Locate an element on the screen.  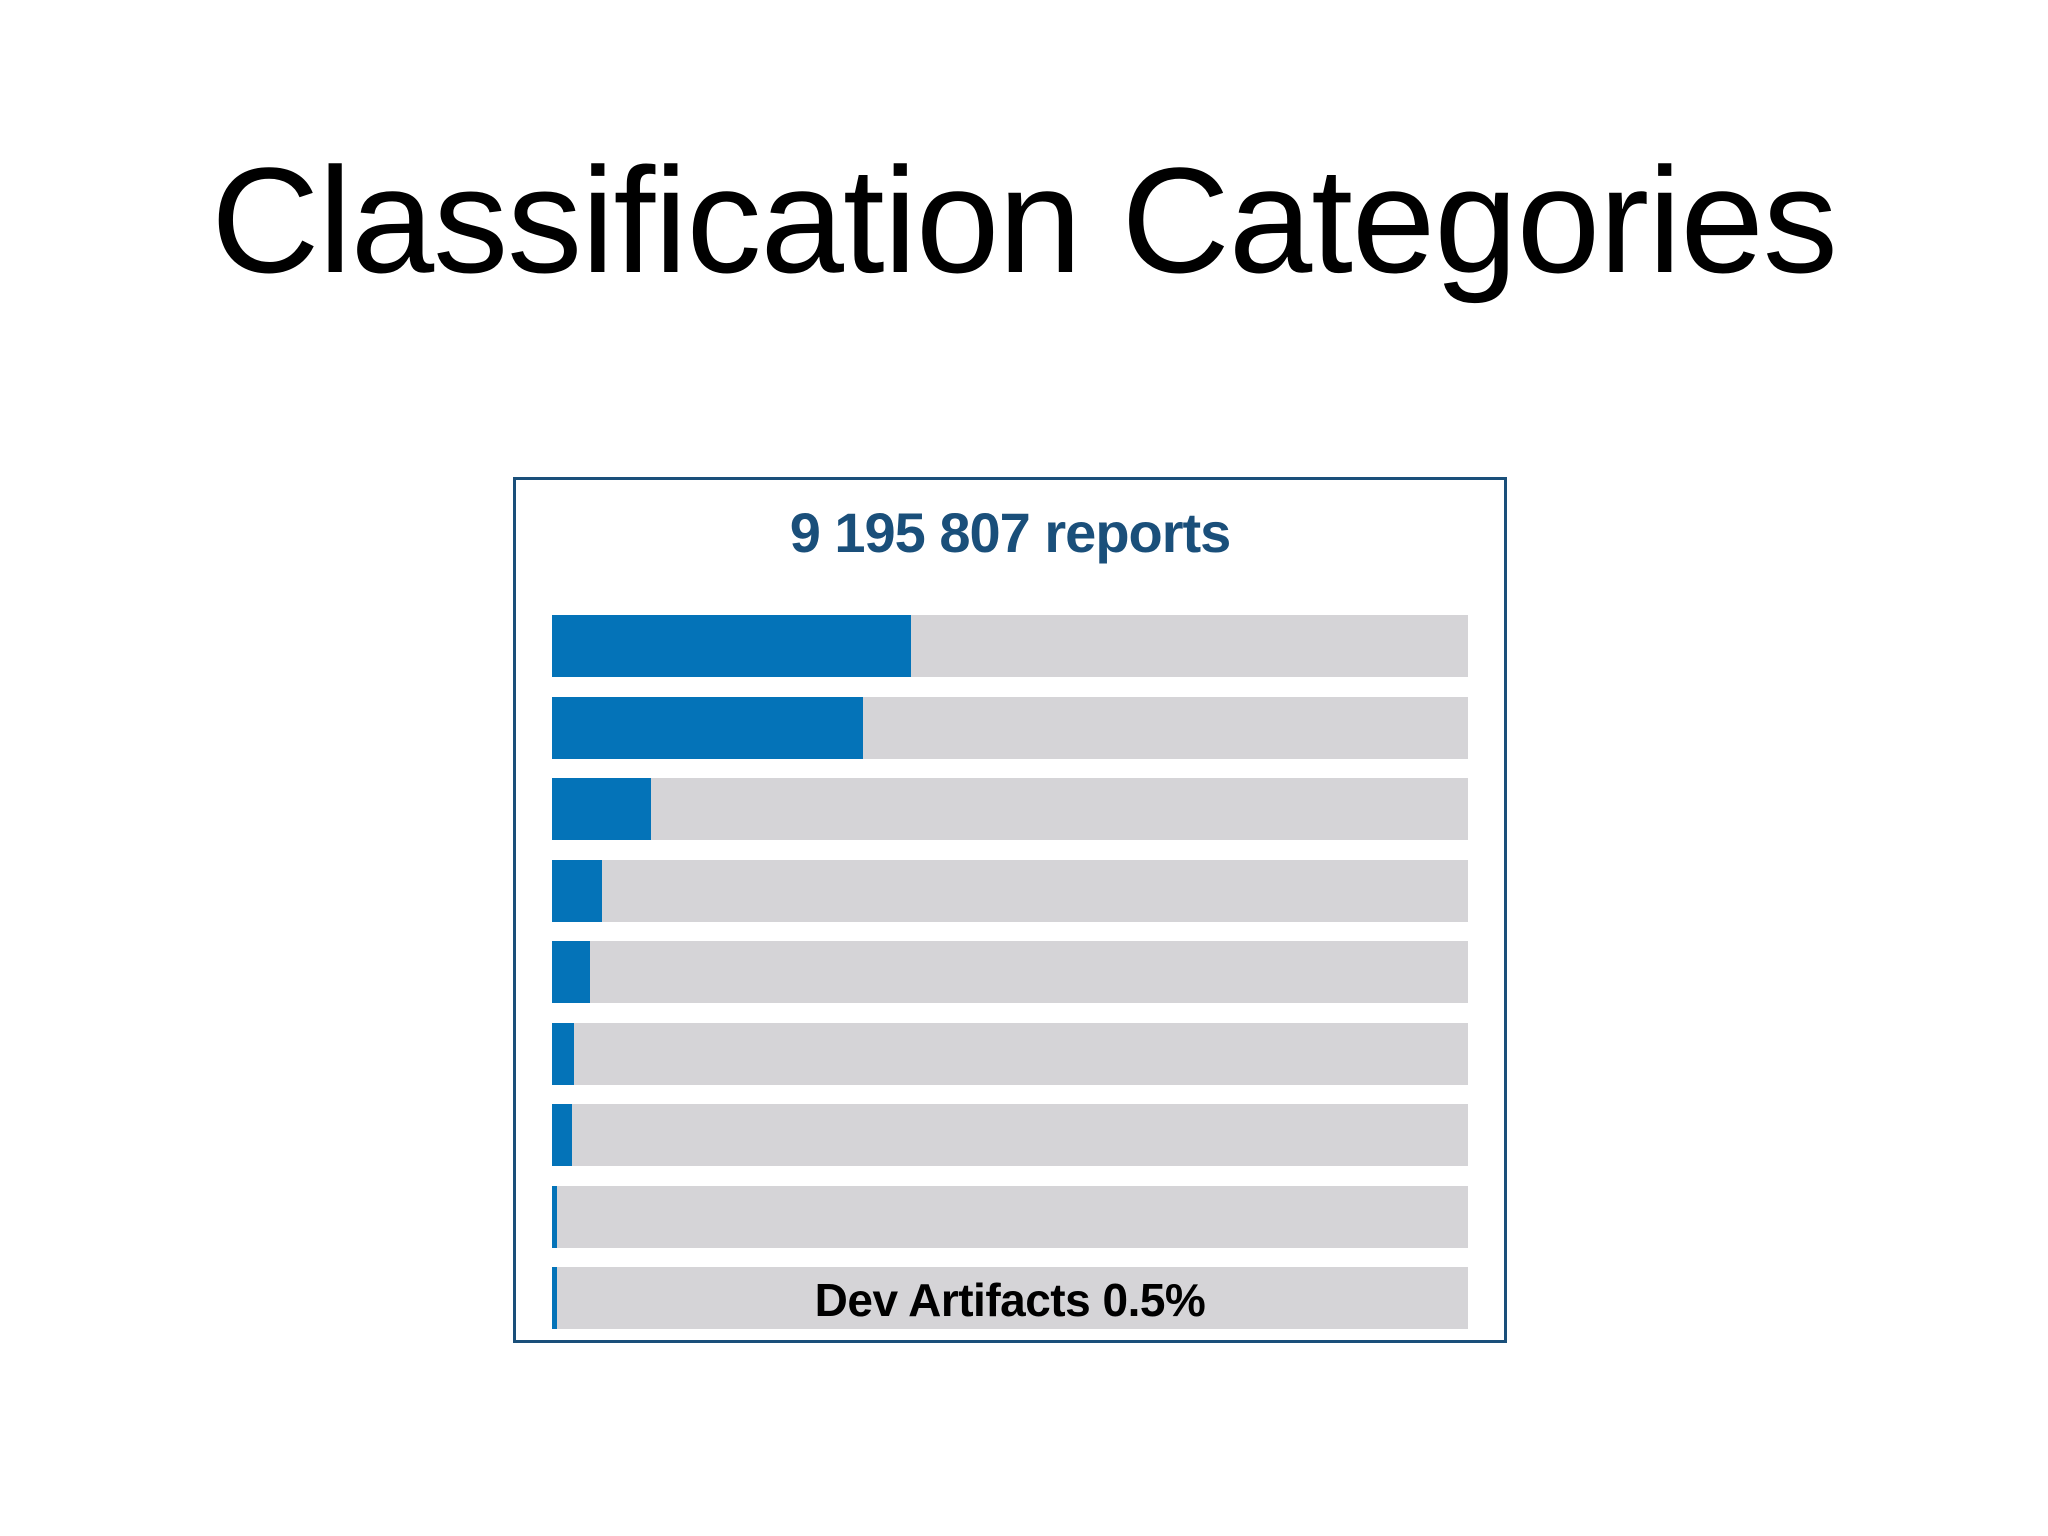
bar-track: Dev Artifacts 0.5% is located at coordinates (1010, 1298).